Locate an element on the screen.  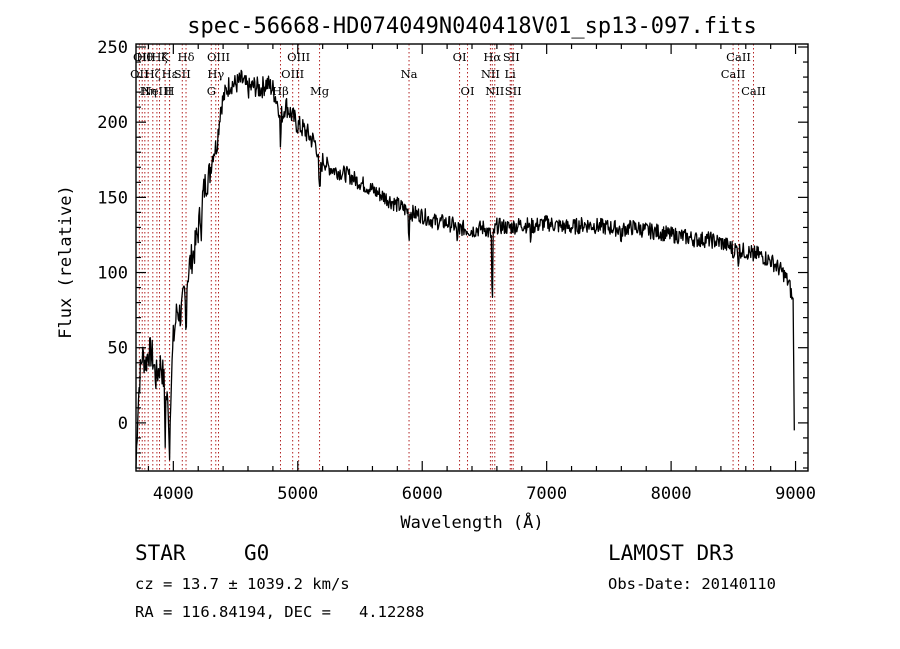
x-tick-label: 7000 is located at coordinates (546, 494).